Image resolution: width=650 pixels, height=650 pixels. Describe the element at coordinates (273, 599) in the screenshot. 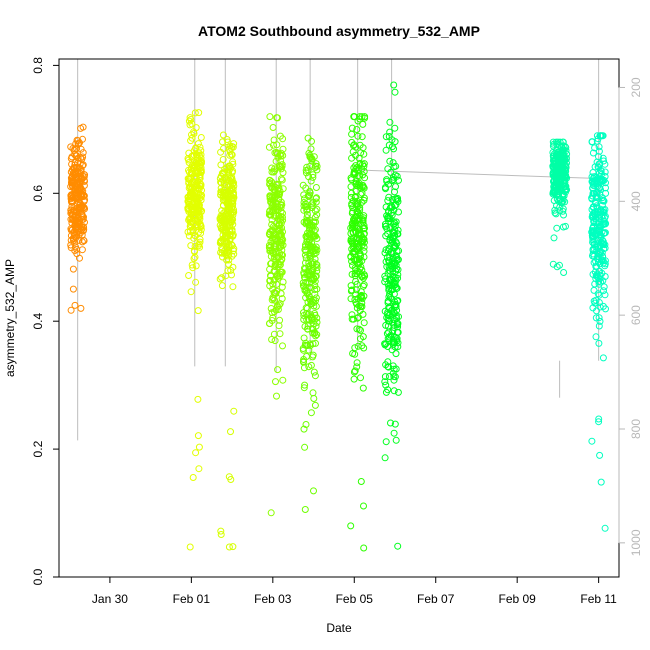

I see `x-tick-label: Feb 03` at that location.